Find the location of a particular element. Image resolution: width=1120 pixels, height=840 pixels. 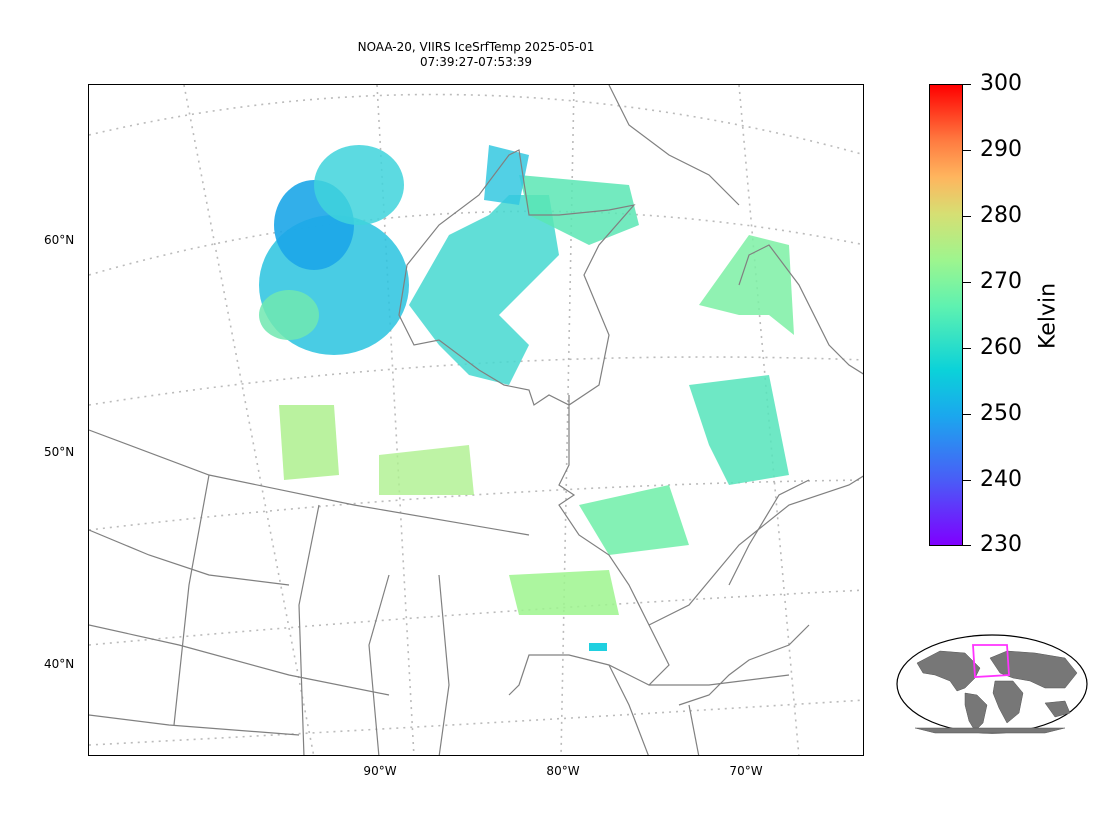

colorbar-label-250: 250 is located at coordinates (1001, 413).